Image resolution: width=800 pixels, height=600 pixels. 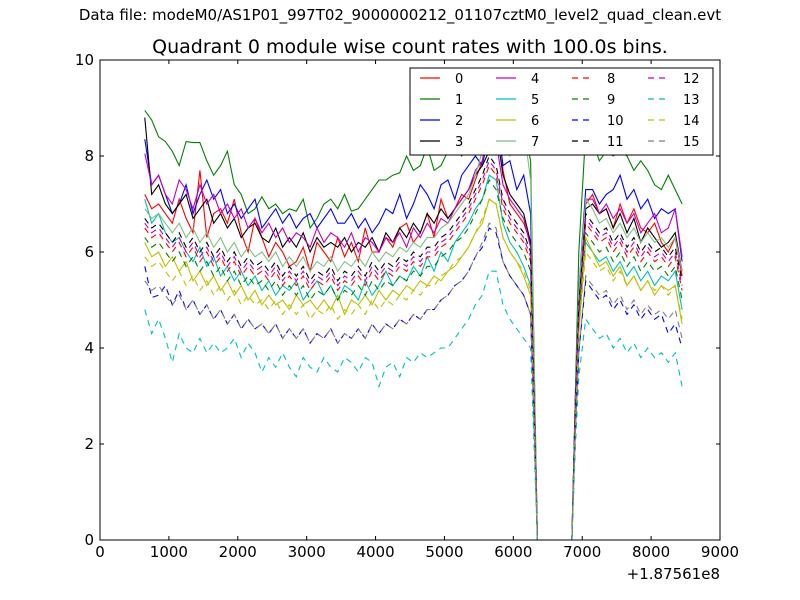 I want to click on legend-label-15: 15, so click(x=691, y=142).